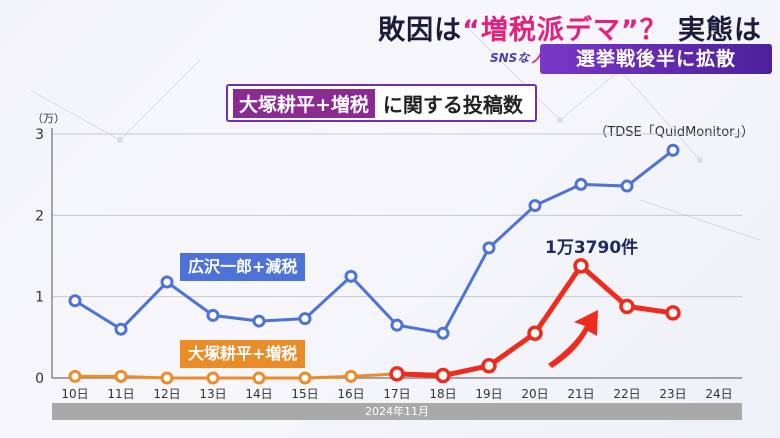 The image size is (780, 438). What do you see at coordinates (488, 394) in the screenshot?
I see `x-tick-label: 19日` at bounding box center [488, 394].